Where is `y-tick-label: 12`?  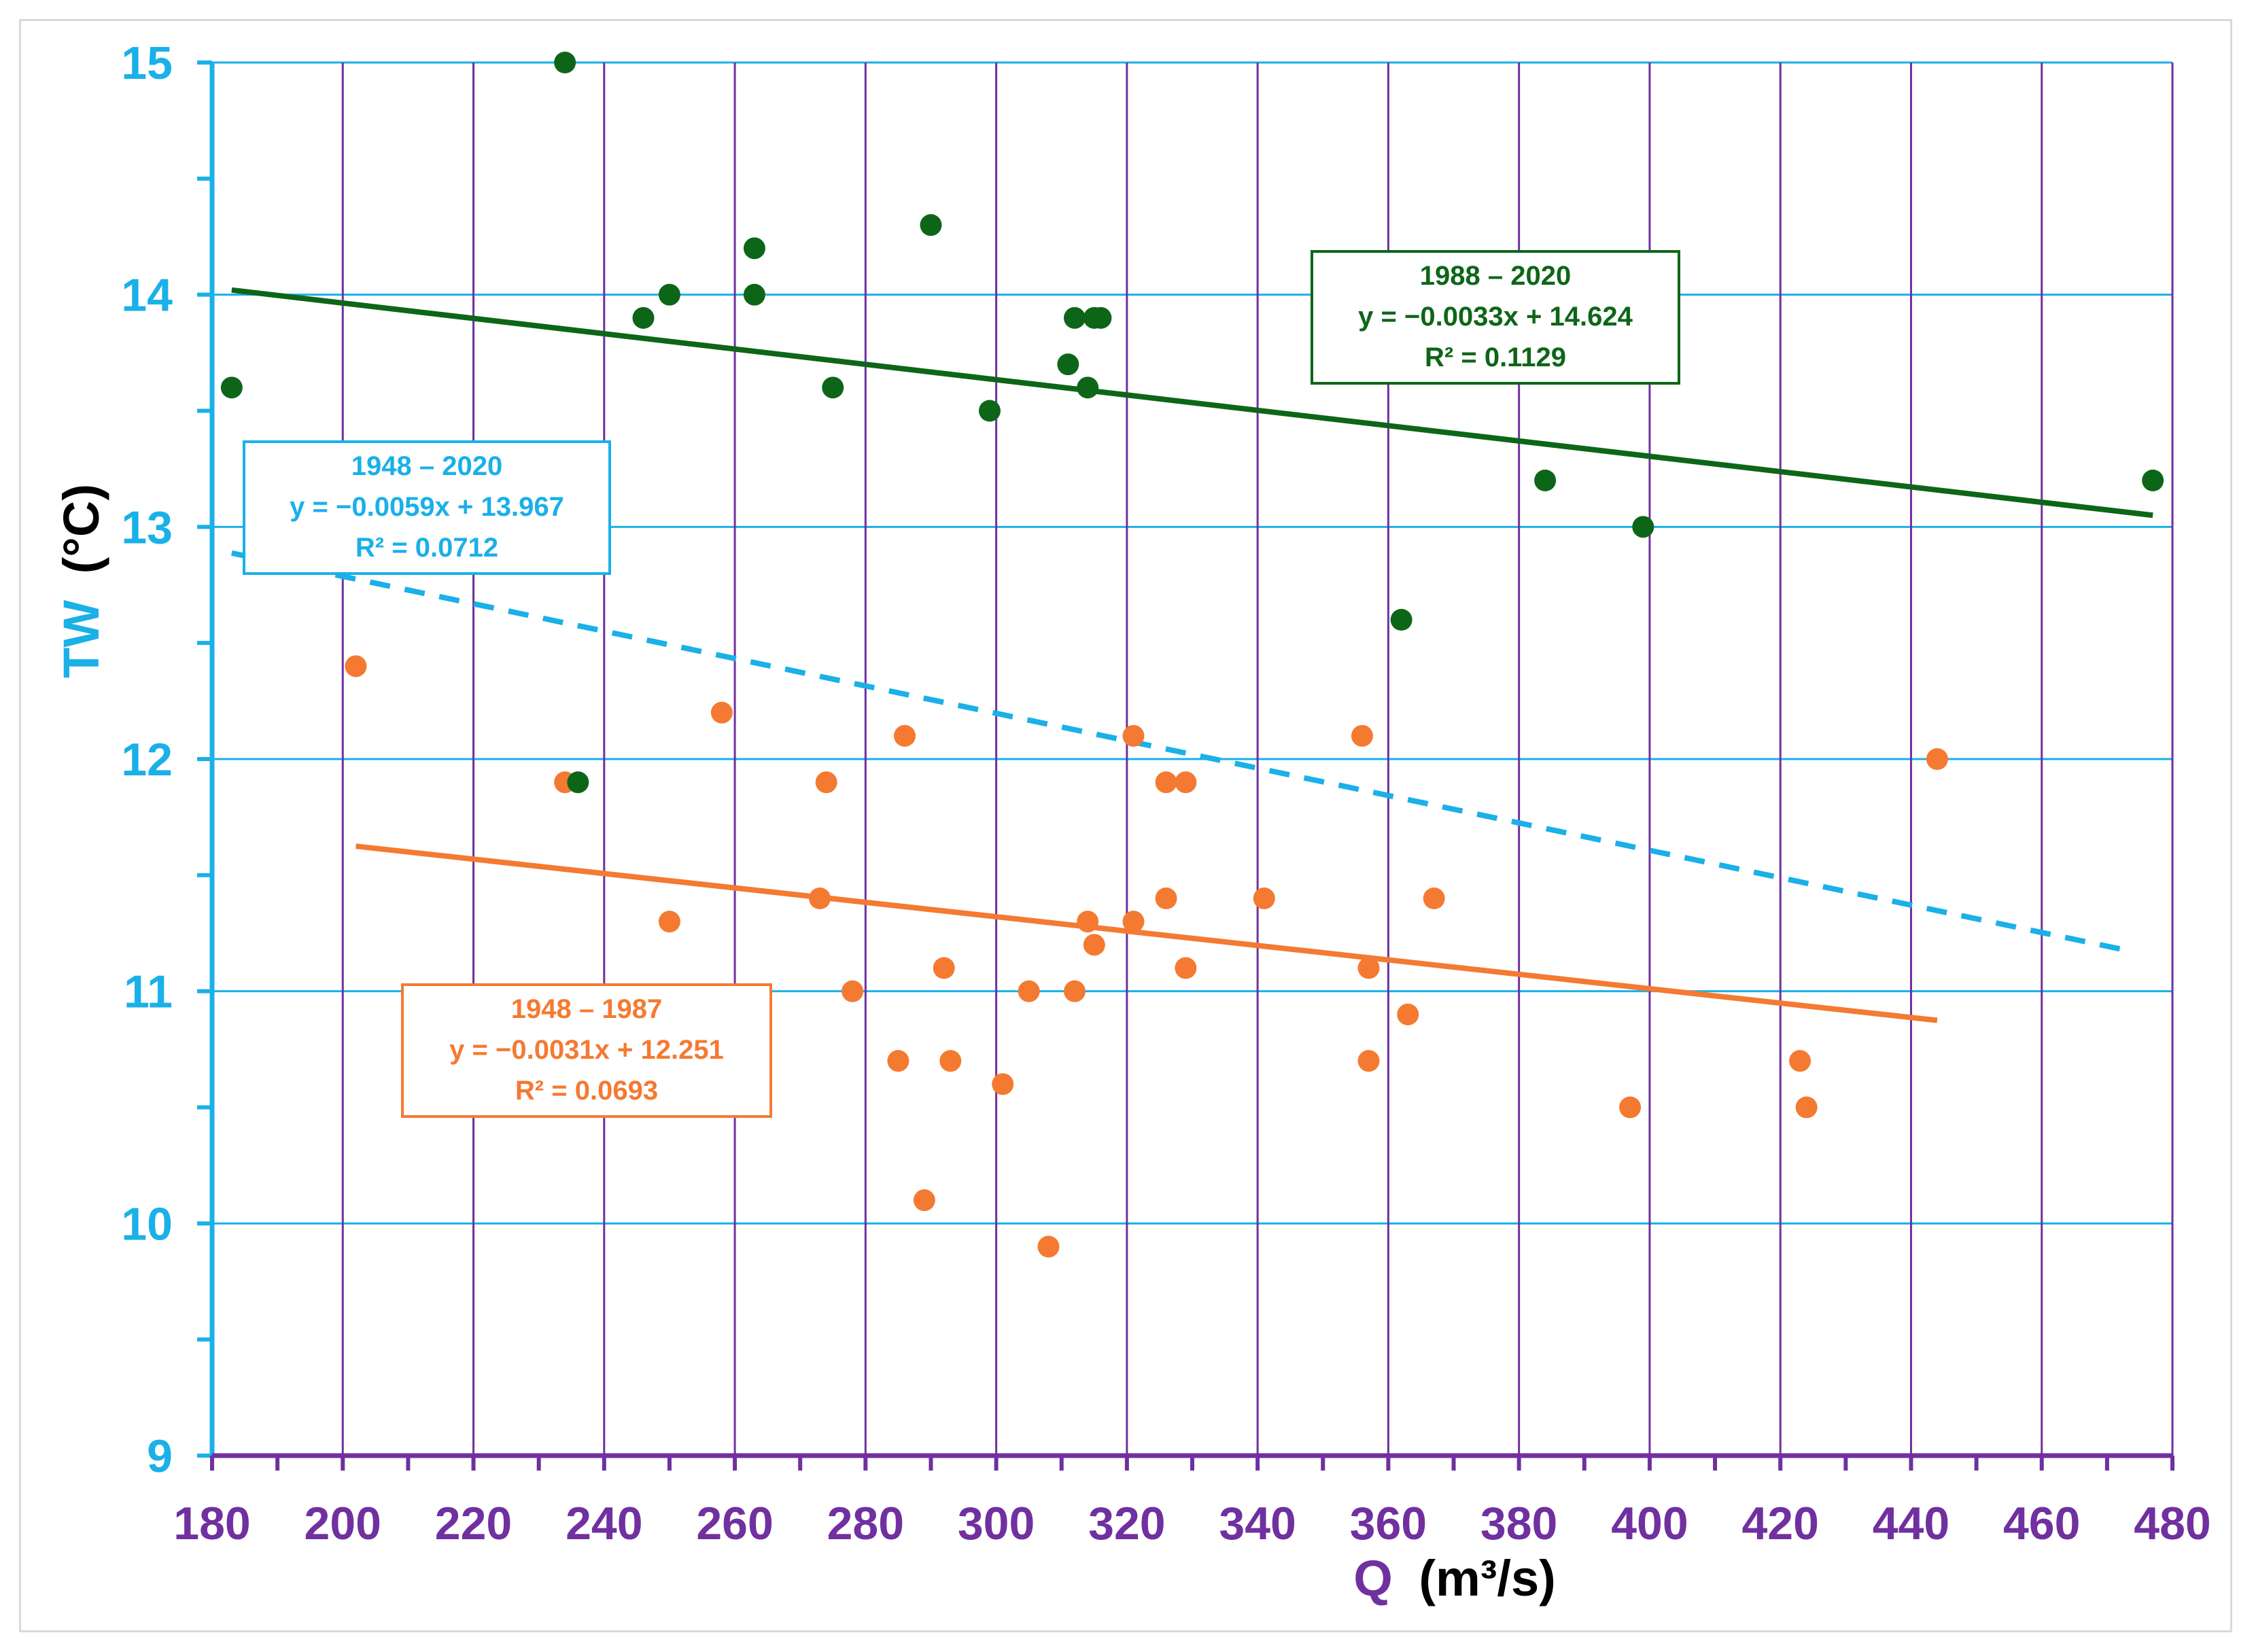
y-tick-label: 12 is located at coordinates (147, 760).